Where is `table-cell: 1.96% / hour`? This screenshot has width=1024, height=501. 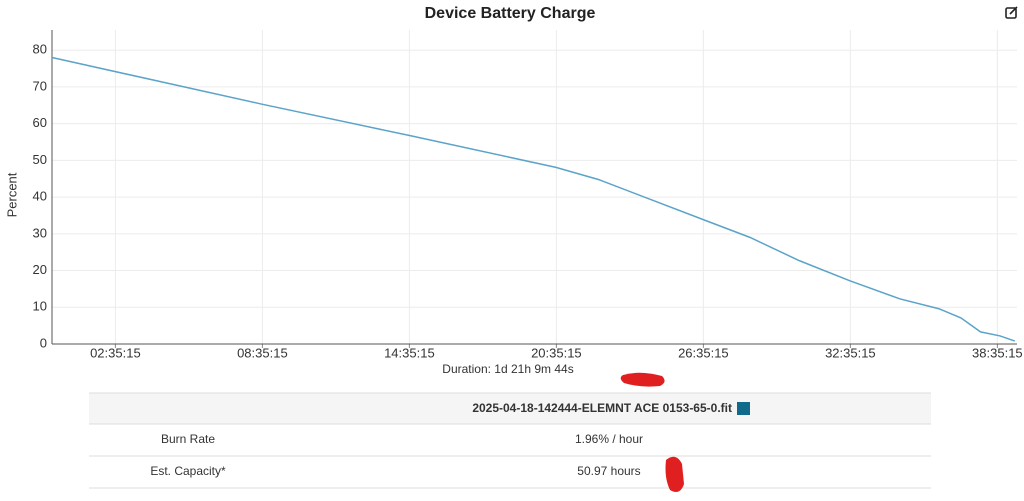
table-cell: 1.96% / hour is located at coordinates (609, 439).